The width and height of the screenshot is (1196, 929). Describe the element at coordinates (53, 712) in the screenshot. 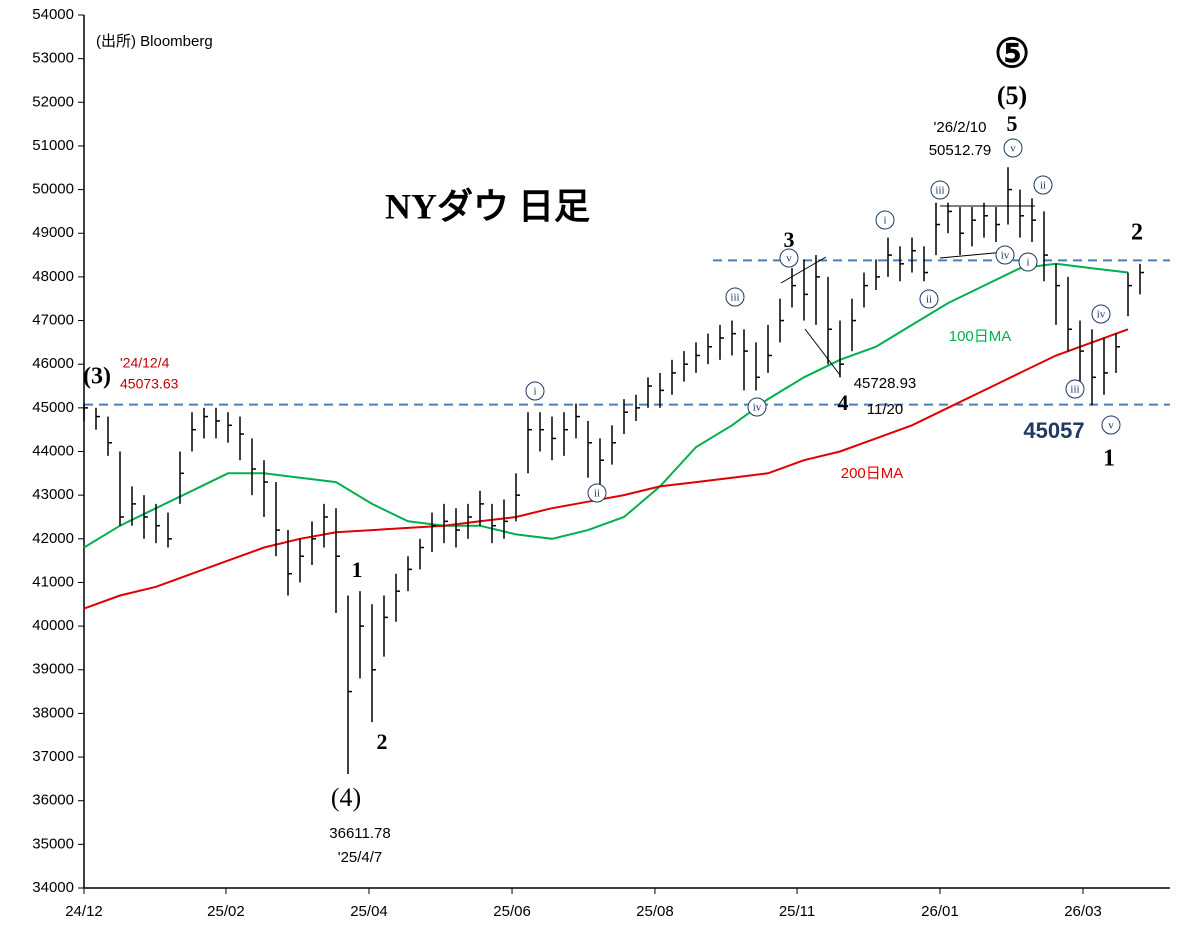

I see `y-tick-label: 38000` at that location.